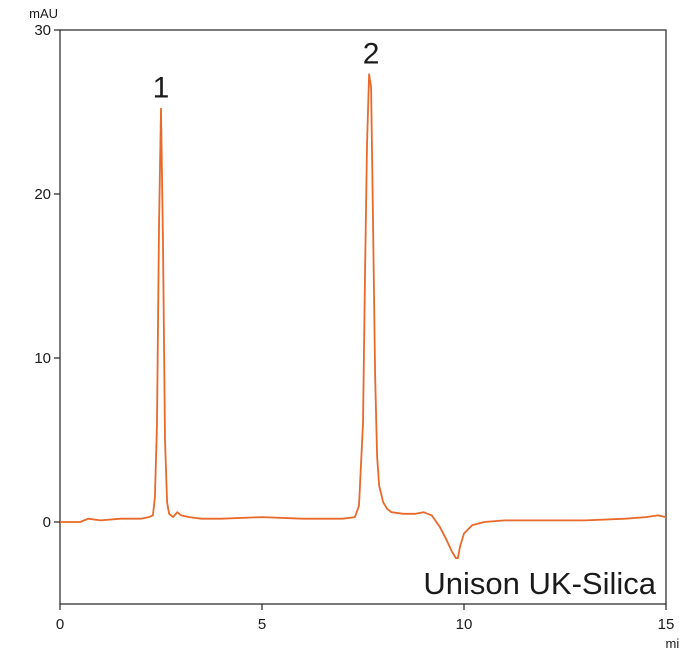 Image resolution: width=680 pixels, height=654 pixels. Describe the element at coordinates (371, 53) in the screenshot. I see `peak-label: 2` at that location.